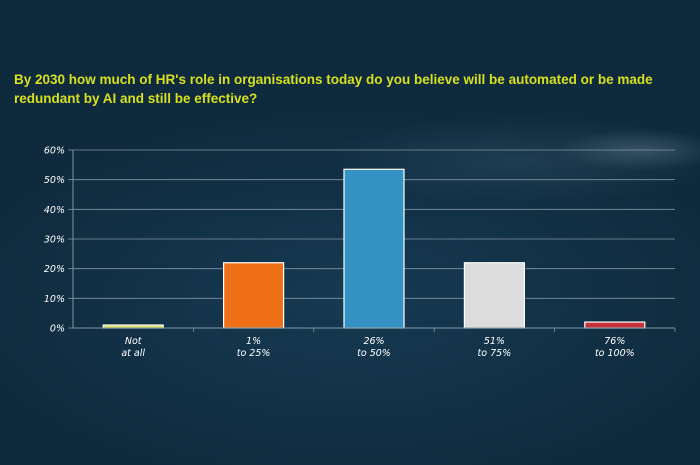 This screenshot has width=700, height=465. I want to click on x-category-label: at all, so click(133, 353).